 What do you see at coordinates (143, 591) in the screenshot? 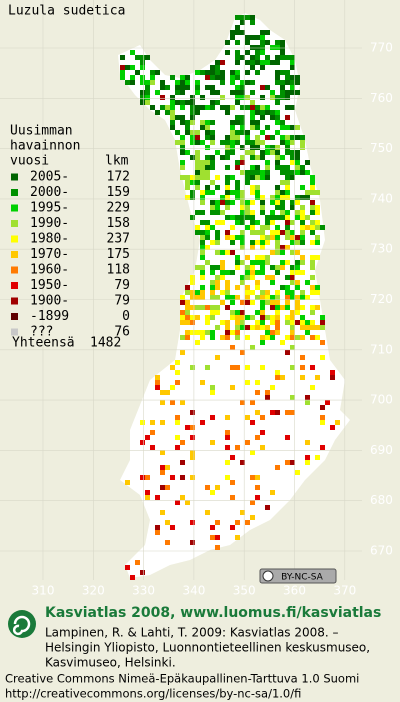
I see `x-axis-label: 330` at bounding box center [143, 591].